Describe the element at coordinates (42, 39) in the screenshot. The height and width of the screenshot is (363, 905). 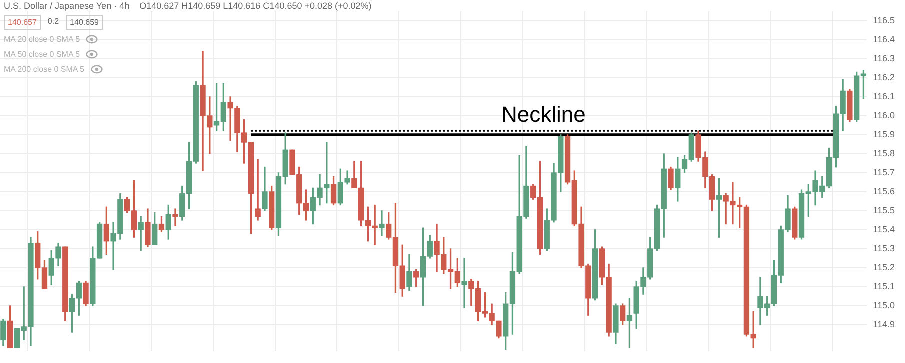
I see `annotation: MA 20 close 0 SMA 5` at that location.